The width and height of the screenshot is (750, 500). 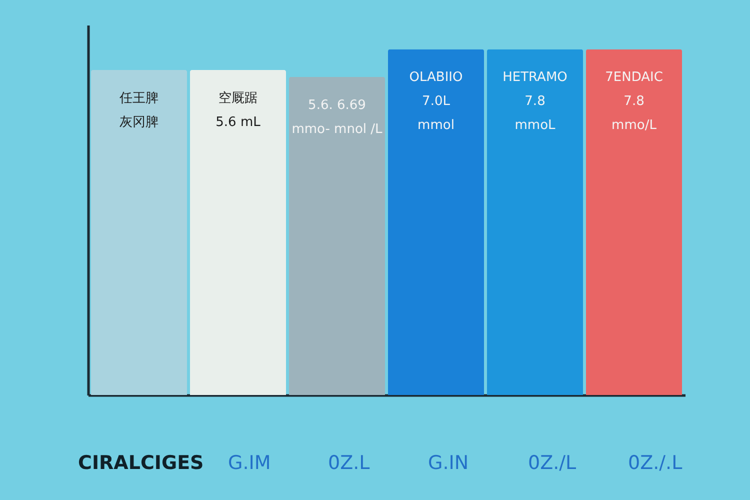 I want to click on text: 0Z.L, so click(x=349, y=463).